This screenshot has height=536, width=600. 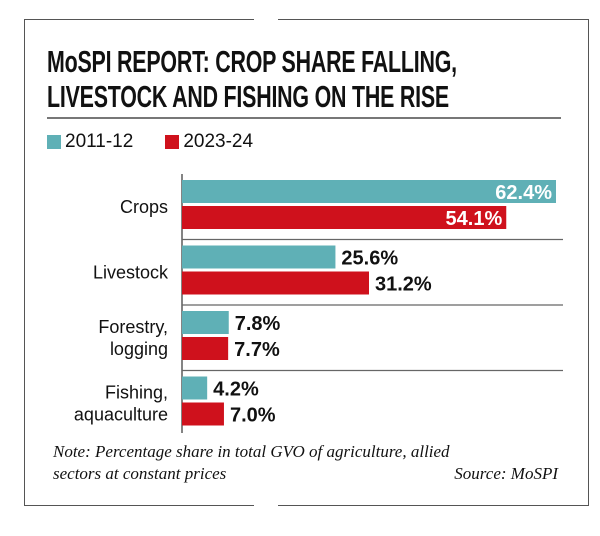 What do you see at coordinates (253, 416) in the screenshot?
I see `value-label: 7.0%` at bounding box center [253, 416].